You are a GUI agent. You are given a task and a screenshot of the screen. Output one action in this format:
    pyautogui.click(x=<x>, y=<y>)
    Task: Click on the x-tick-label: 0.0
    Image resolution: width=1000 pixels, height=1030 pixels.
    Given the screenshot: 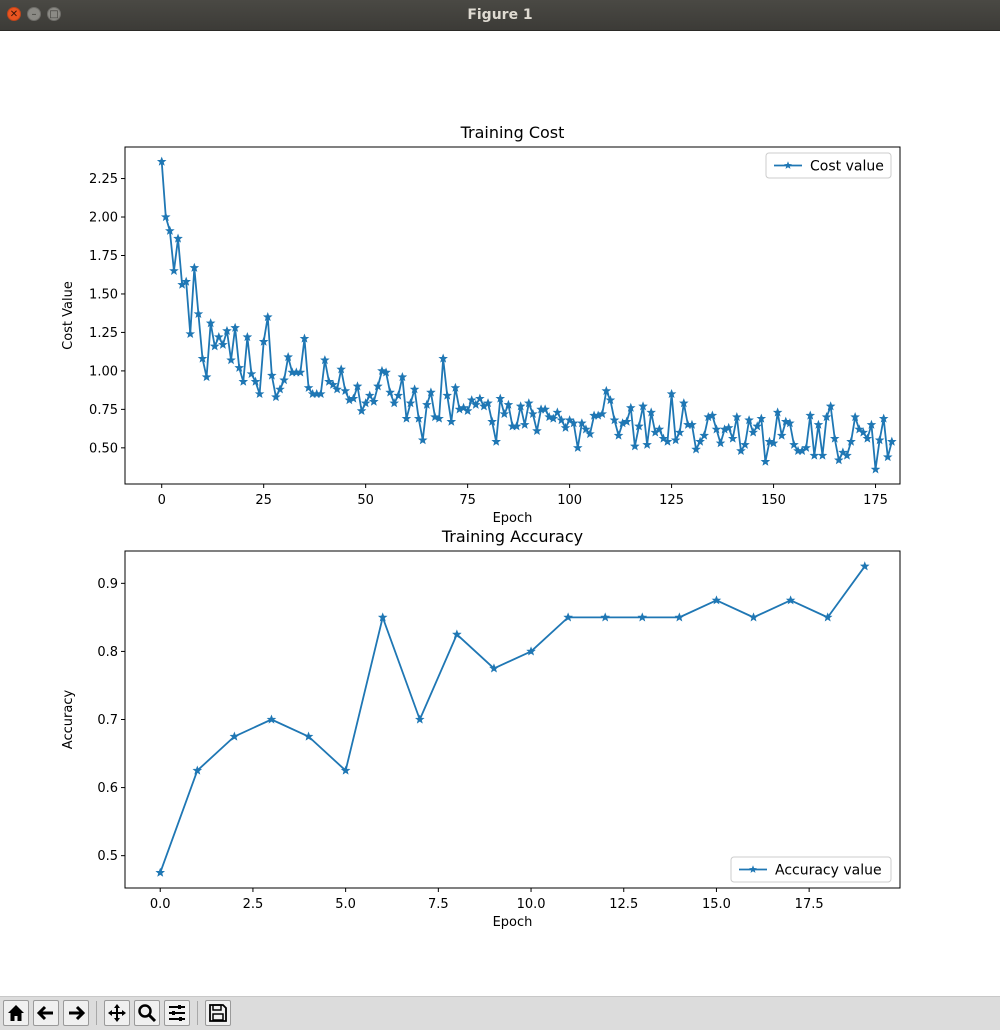 What is the action you would take?
    pyautogui.click(x=160, y=904)
    